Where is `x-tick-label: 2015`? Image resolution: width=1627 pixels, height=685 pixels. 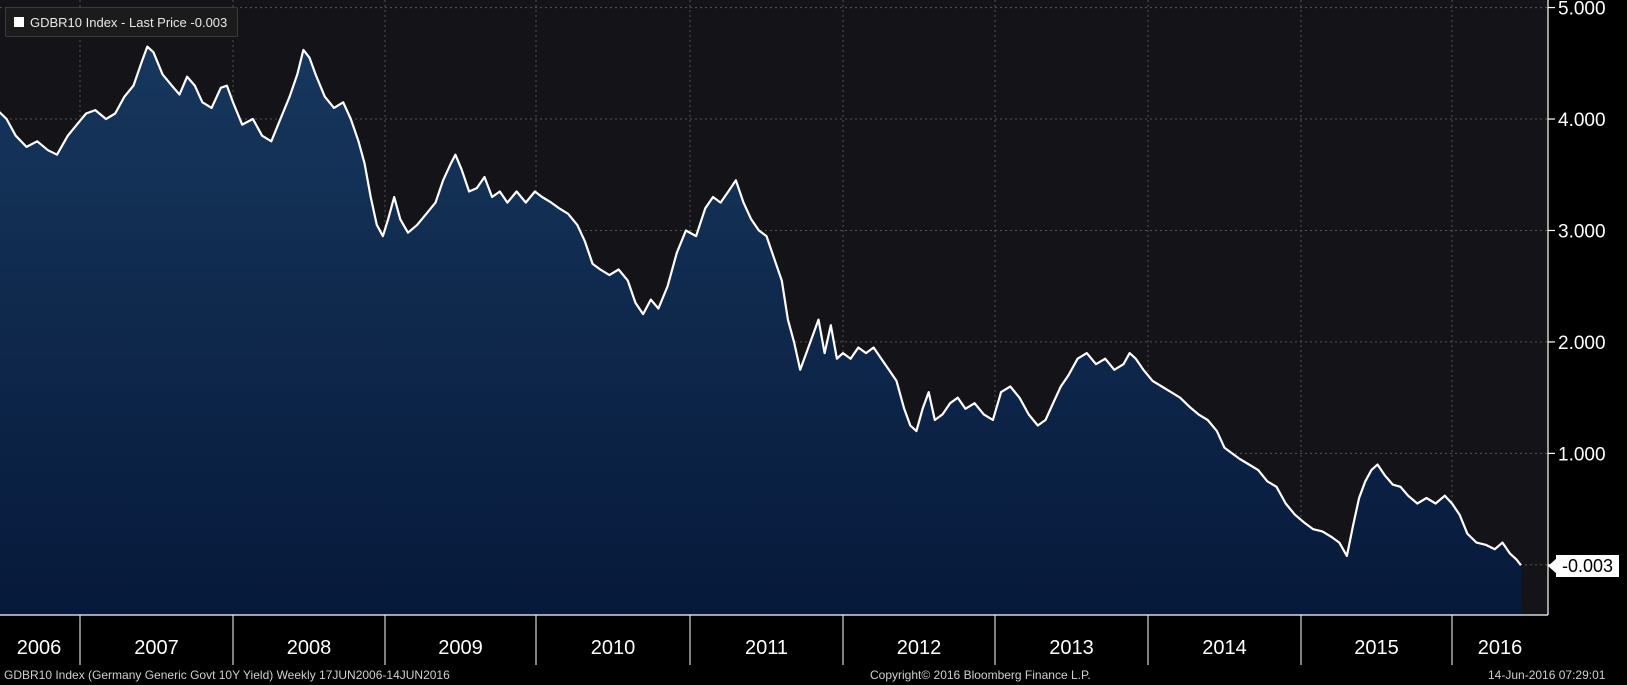
x-tick-label: 2015 is located at coordinates (1376, 648).